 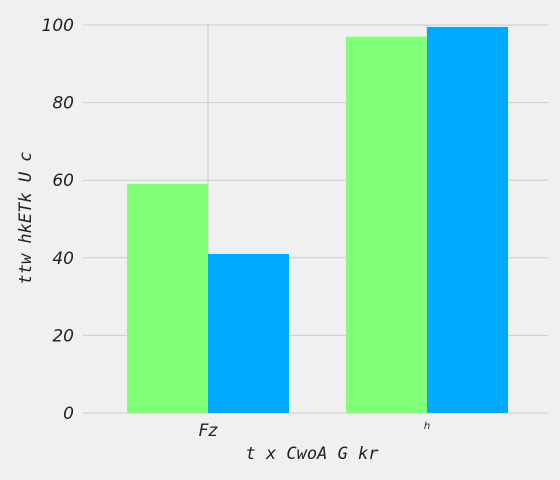 I want to click on y-tick-label: 0, so click(x=68, y=414).